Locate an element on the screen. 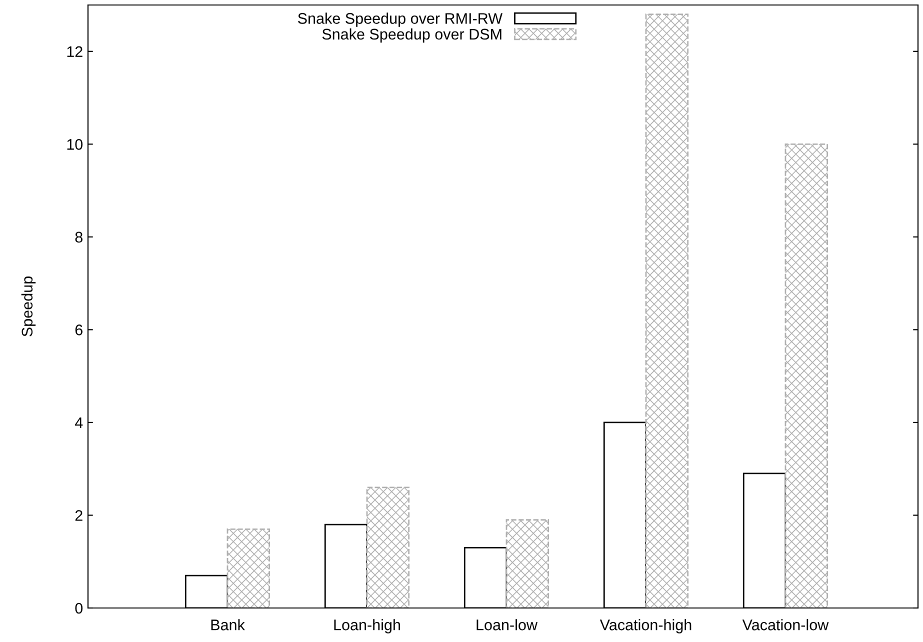 Image resolution: width=923 pixels, height=642 pixels. y-tick-label: 8 is located at coordinates (78, 237).